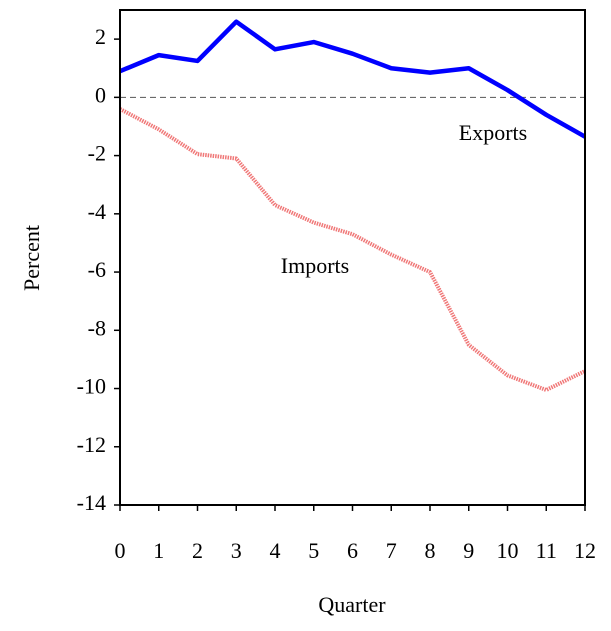 Image resolution: width=611 pixels, height=631 pixels. I want to click on x-tick-label: 7, so click(391, 550).